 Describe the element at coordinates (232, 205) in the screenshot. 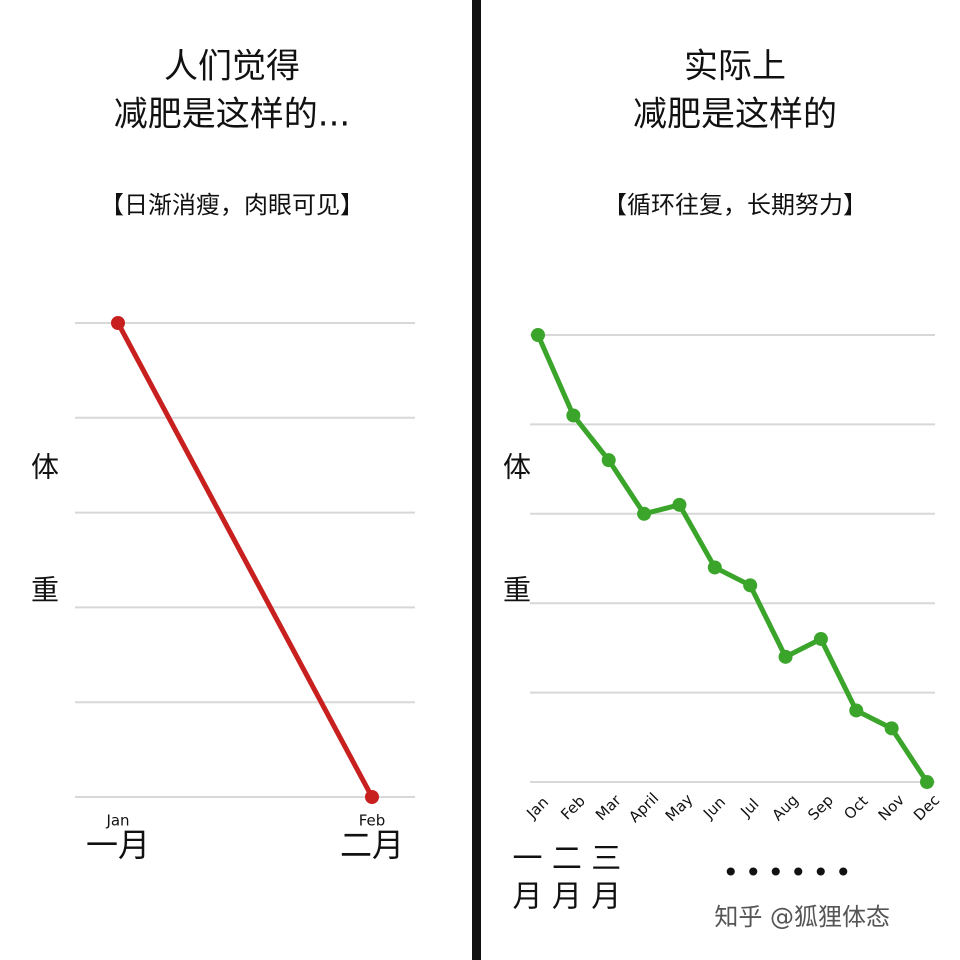

I see `chart-subtitle: 【日渐消瘦，肉眼可见】` at that location.